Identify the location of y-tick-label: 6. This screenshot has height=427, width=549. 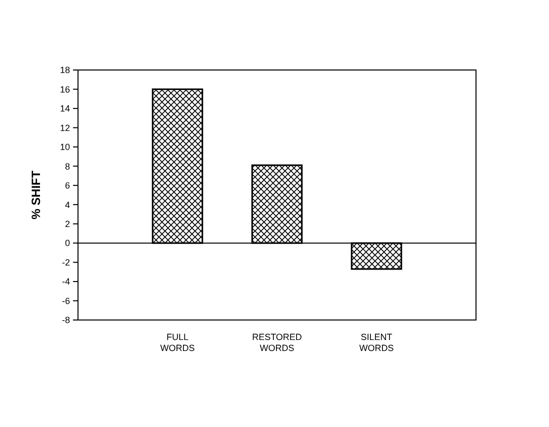
(67, 185).